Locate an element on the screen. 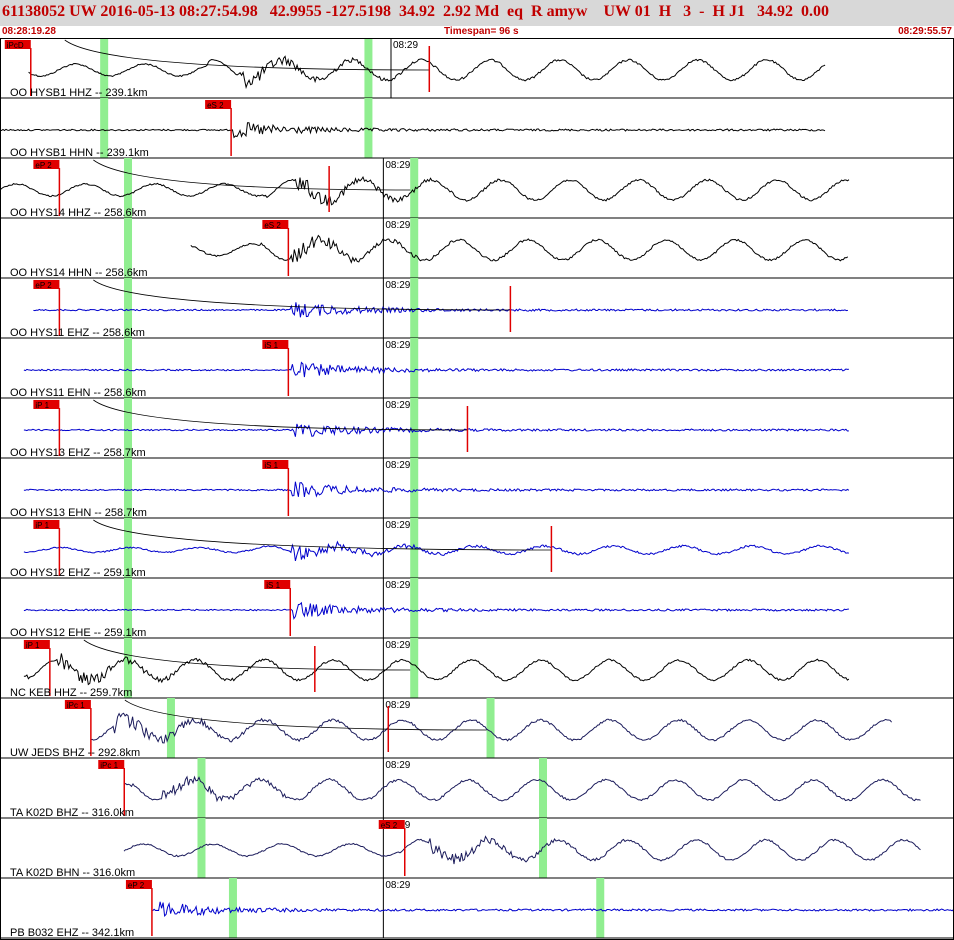 This screenshot has height=940, width=954. station-label: OO HYS13 EHZ -- 258.7km is located at coordinates (78, 453).